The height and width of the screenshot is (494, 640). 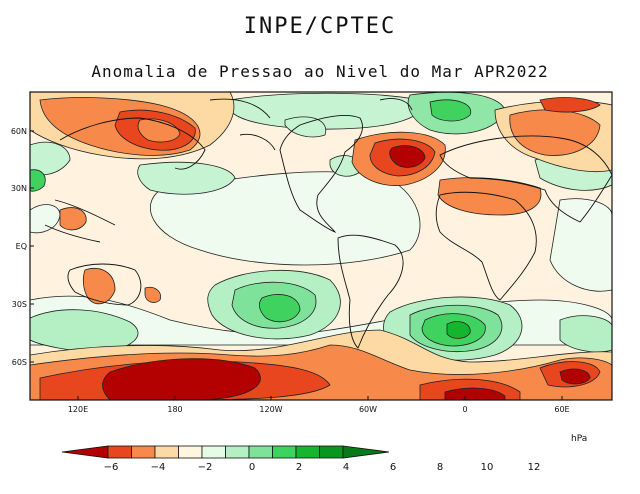 I want to click on lat-label-30s: 30S, so click(x=19, y=304).